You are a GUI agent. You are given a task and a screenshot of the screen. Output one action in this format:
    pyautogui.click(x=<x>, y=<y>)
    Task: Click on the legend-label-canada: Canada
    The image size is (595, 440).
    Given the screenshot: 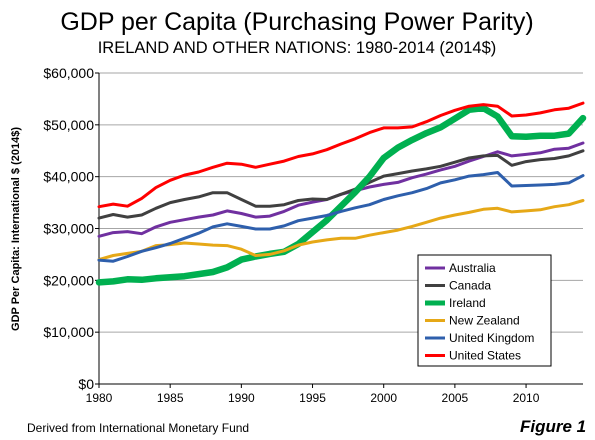 What is the action you would take?
    pyautogui.click(x=470, y=286)
    